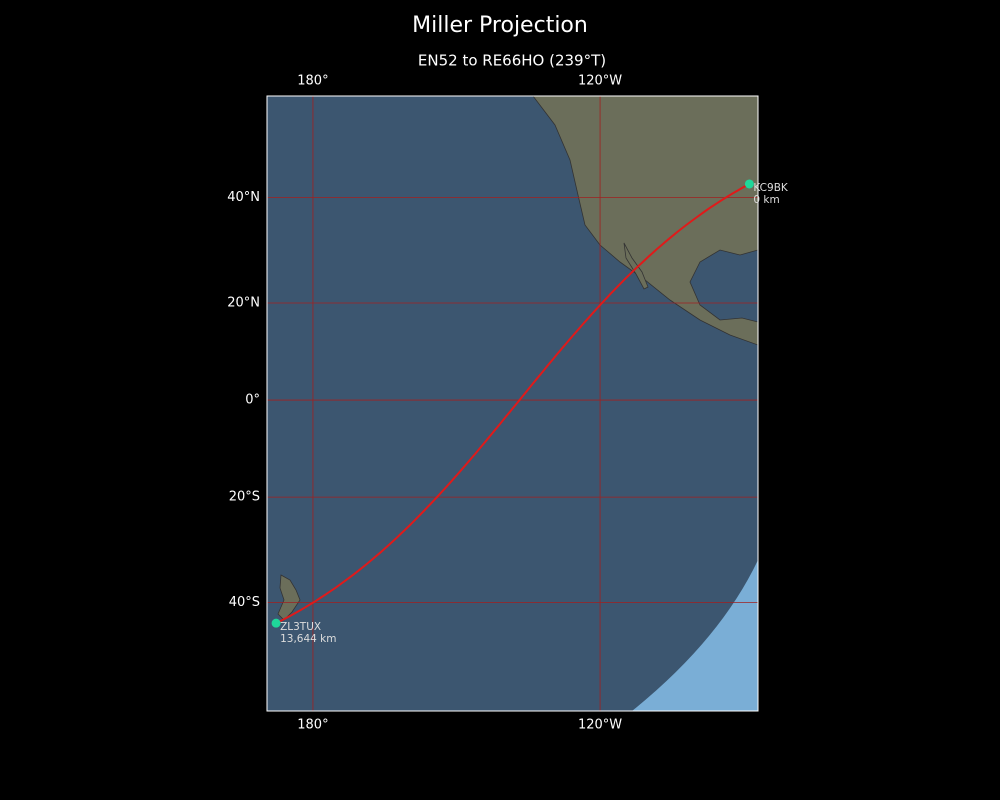 This screenshot has height=800, width=1000. Describe the element at coordinates (244, 497) in the screenshot. I see `lat-label: 20°S` at that location.